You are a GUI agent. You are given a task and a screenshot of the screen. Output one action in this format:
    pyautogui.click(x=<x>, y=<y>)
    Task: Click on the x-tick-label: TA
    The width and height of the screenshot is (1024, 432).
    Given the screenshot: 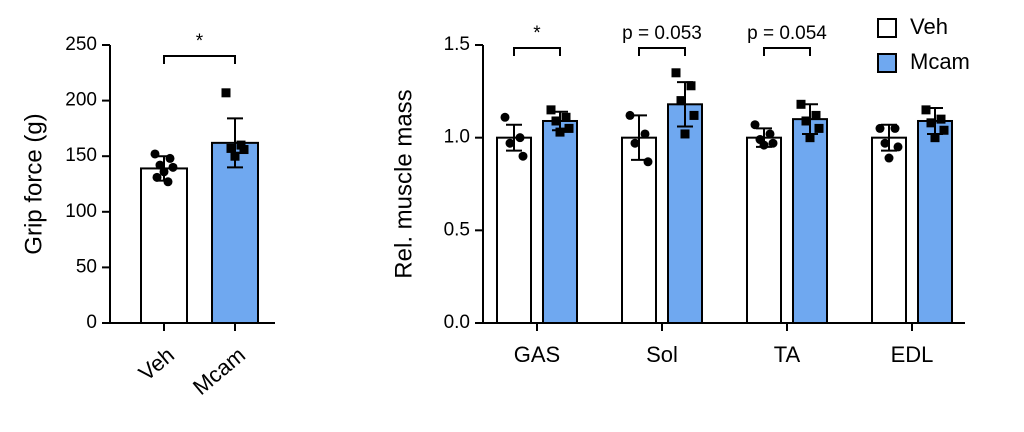 What is the action you would take?
    pyautogui.click(x=787, y=354)
    